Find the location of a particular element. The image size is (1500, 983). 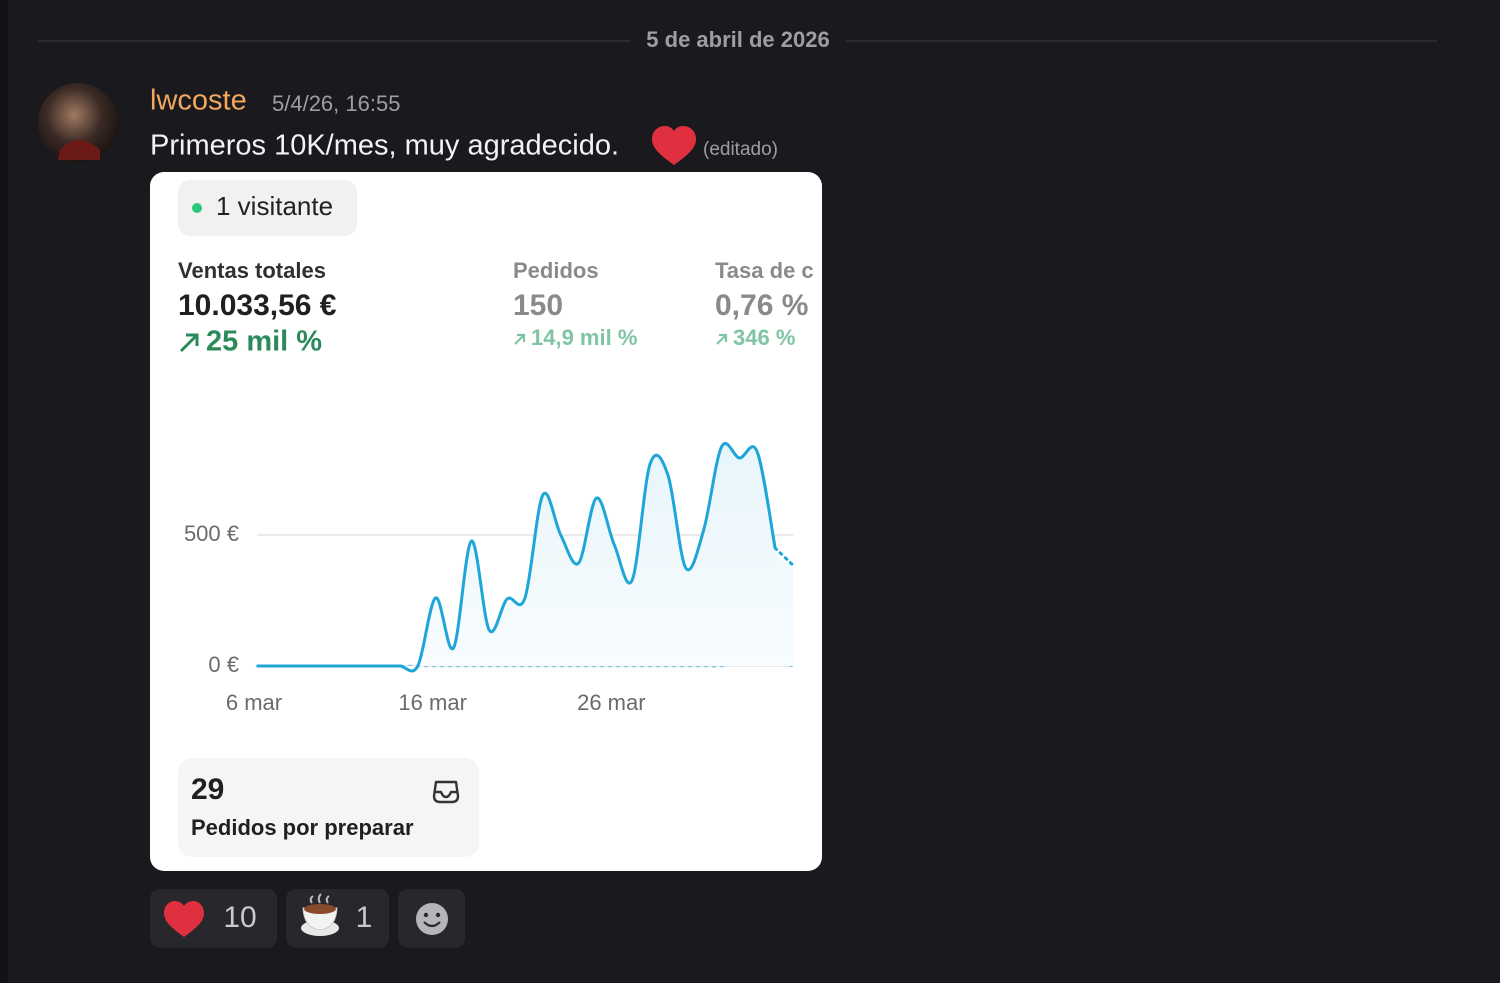

divider-gap is located at coordinates (738, 41).